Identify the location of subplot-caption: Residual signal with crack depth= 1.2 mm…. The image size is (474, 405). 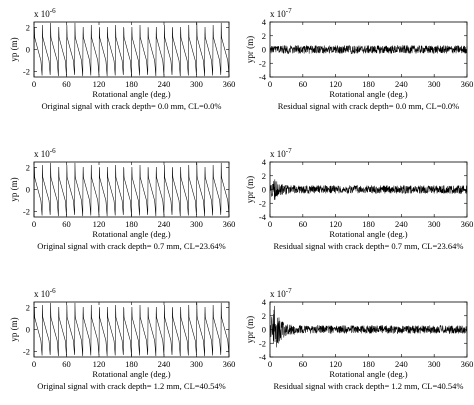
(369, 386).